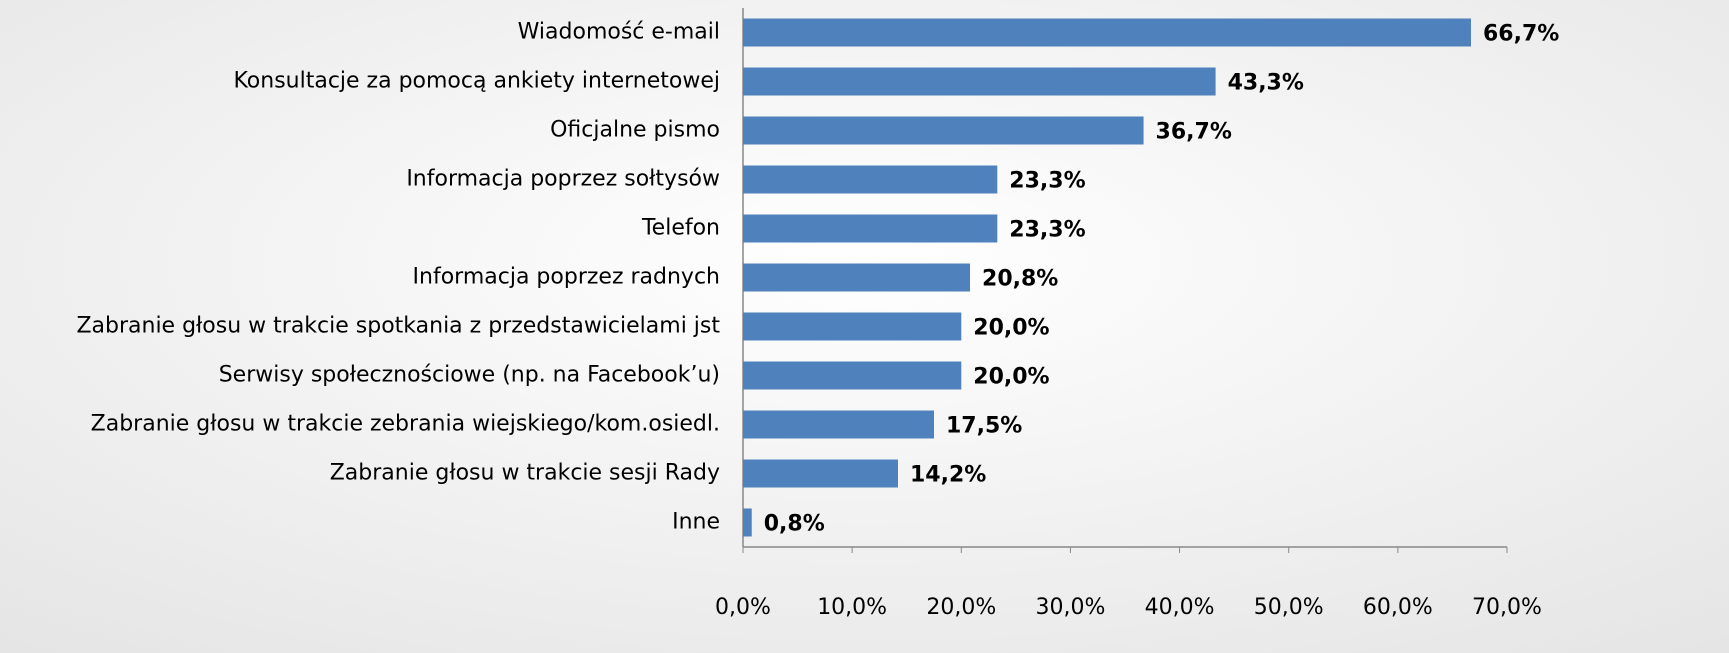 The height and width of the screenshot is (653, 1729). I want to click on value-label: 20,8%, so click(1020, 279).